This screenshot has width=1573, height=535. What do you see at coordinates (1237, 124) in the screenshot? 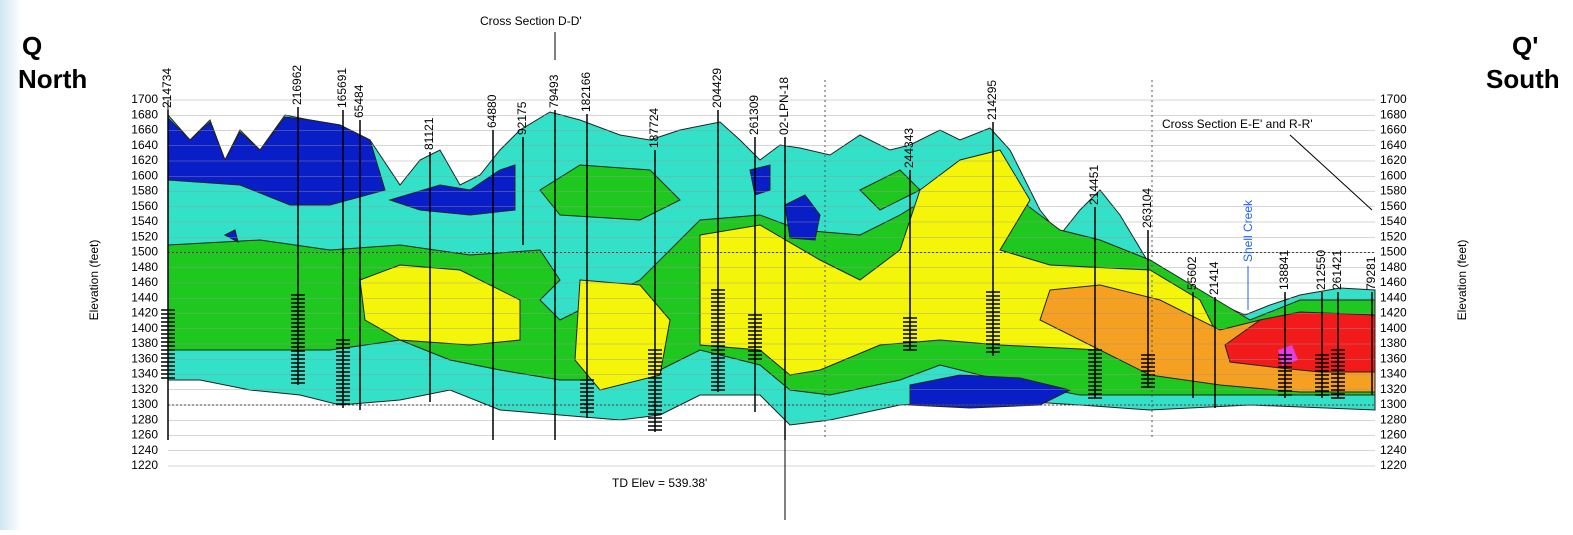
I see `cross-section-label: Cross Section E-E' and R-R'` at bounding box center [1237, 124].